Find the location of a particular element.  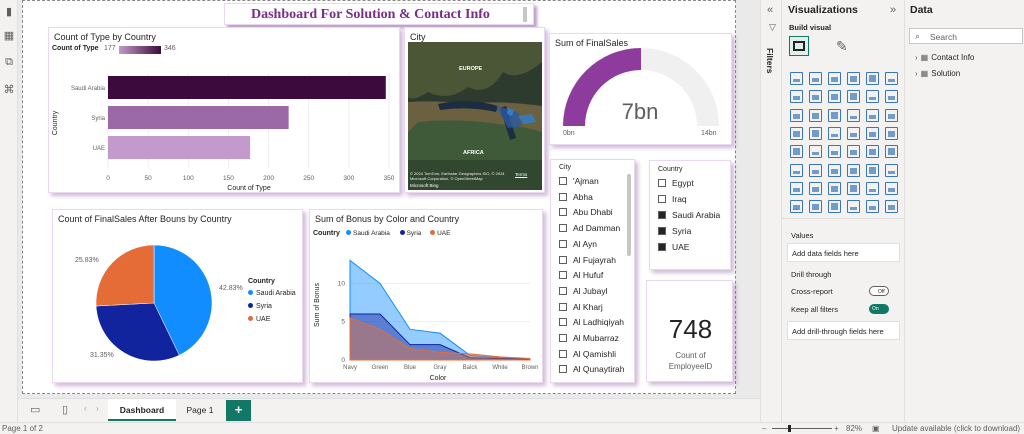

map-image is located at coordinates (475, 116).